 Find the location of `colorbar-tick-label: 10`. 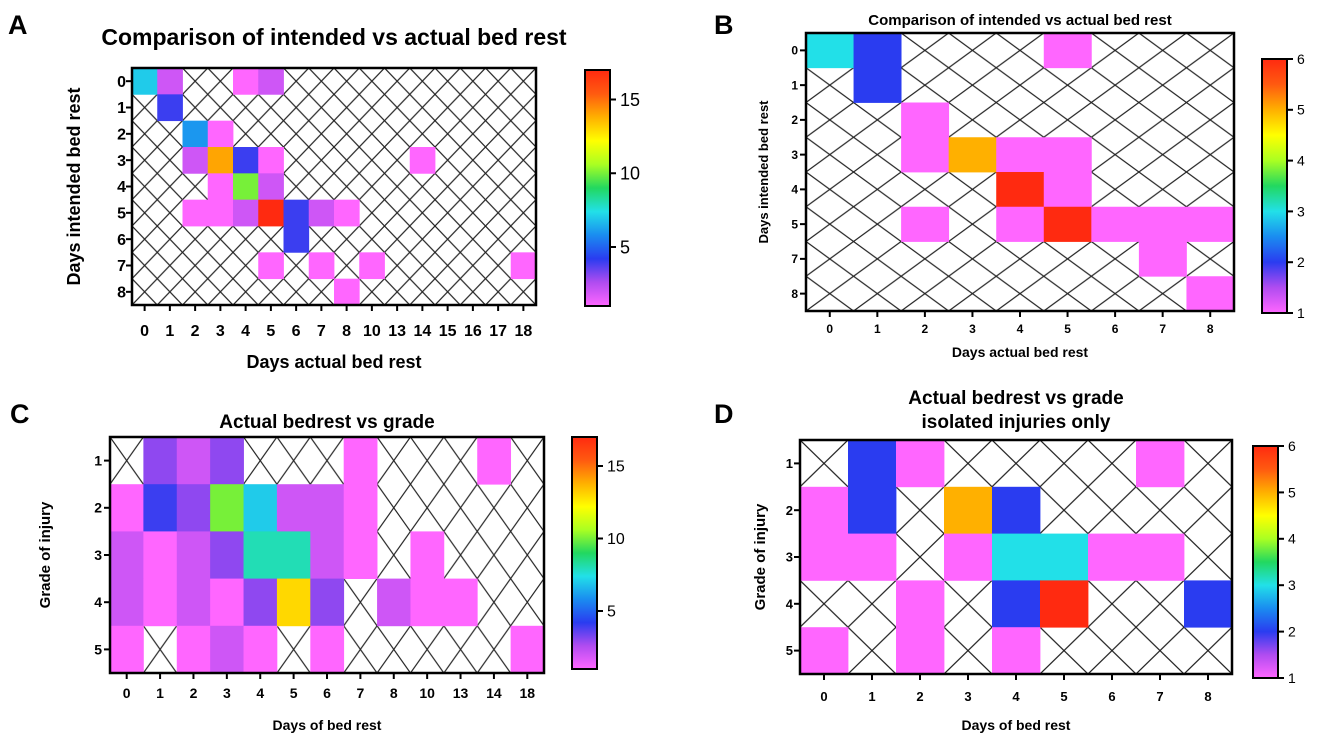

colorbar-tick-label: 10 is located at coordinates (616, 539).